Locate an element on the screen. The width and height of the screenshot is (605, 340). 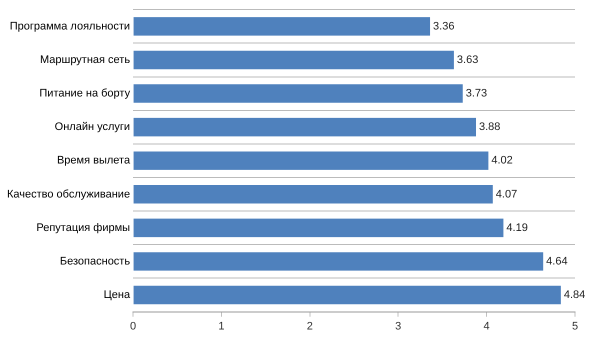
x-tick-label: 1 is located at coordinates (221, 326).